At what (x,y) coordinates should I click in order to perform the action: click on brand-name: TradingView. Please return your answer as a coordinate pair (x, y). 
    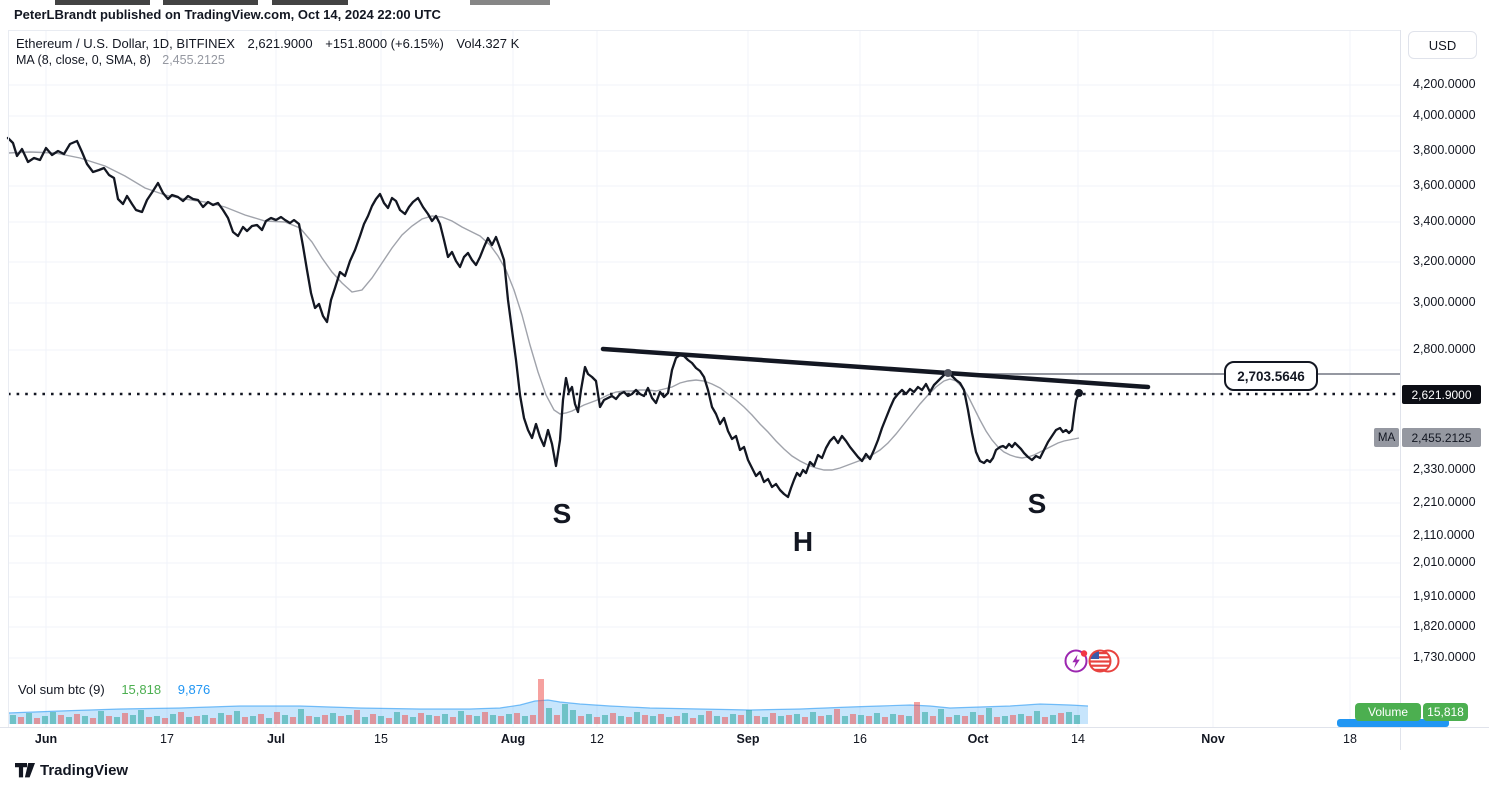
    Looking at the image, I should click on (84, 770).